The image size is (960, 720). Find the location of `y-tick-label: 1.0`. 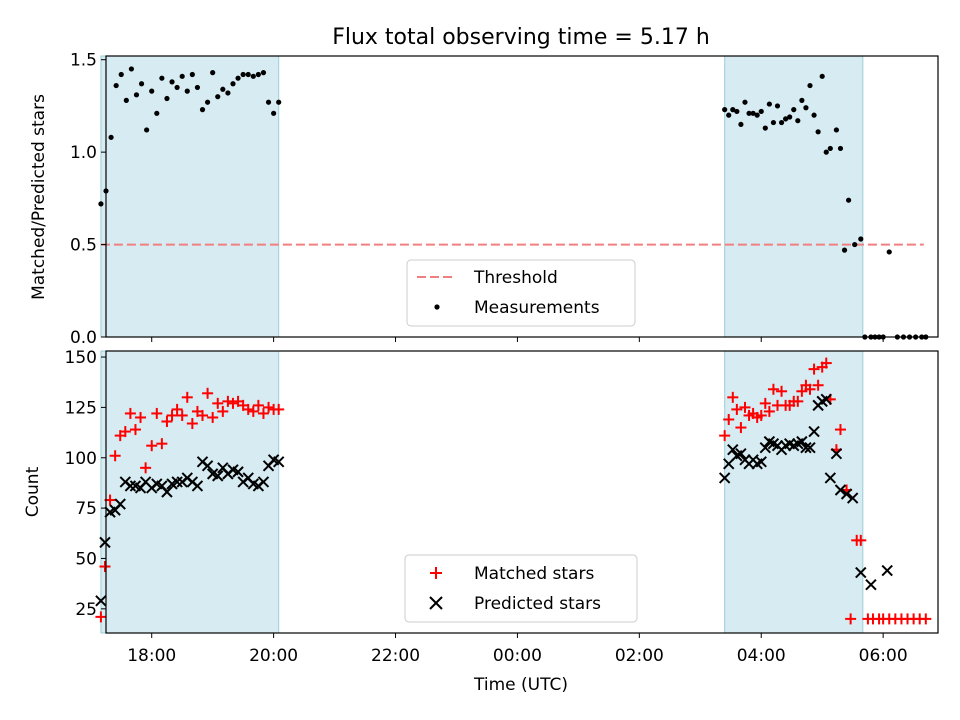

y-tick-label: 1.0 is located at coordinates (83, 153).